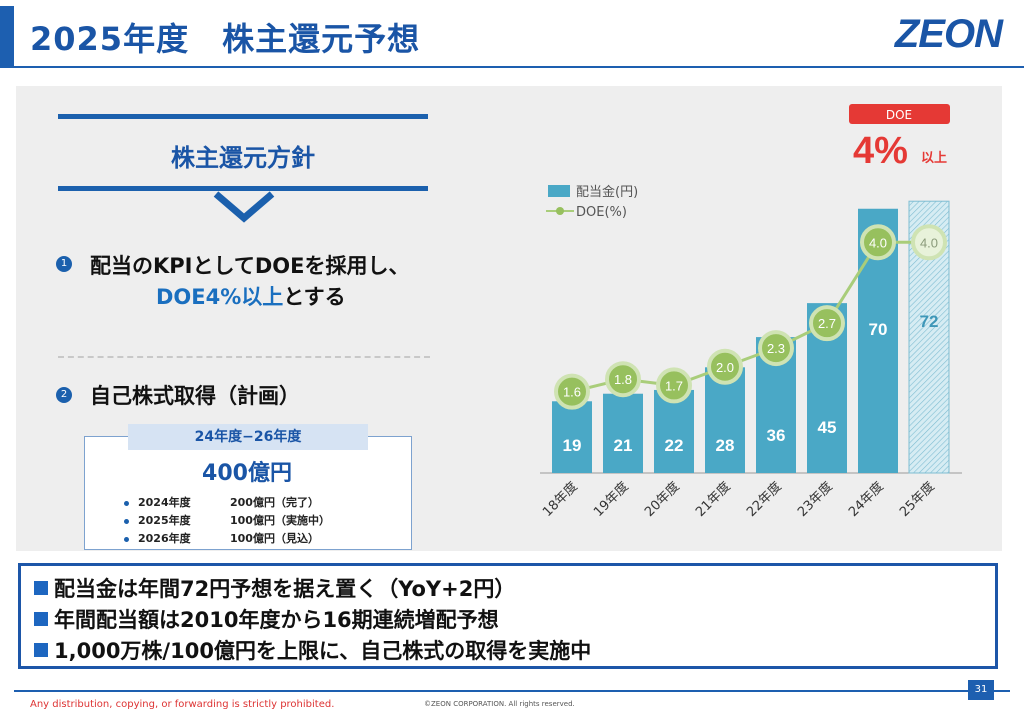 Image resolution: width=1024 pixels, height=710 pixels. Describe the element at coordinates (865, 499) in the screenshot. I see `category-label: 24年度` at that location.